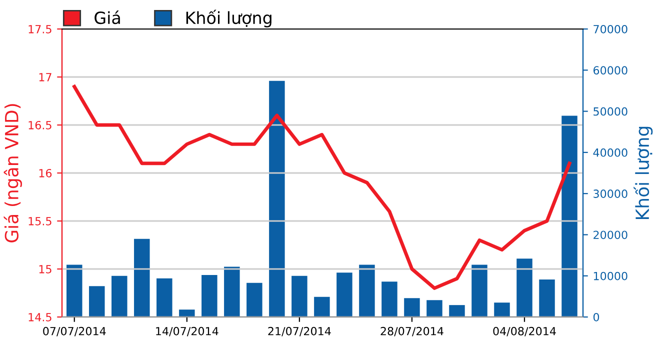 The width and height of the screenshot is (660, 340). What do you see at coordinates (596, 317) in the screenshot?
I see `y2-tick-label: 0` at bounding box center [596, 317].